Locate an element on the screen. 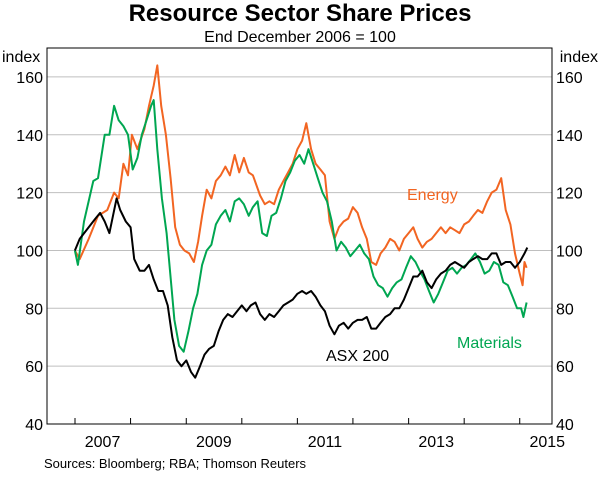 The image size is (600, 477). chart-subtitle: End December 2006 = 100 is located at coordinates (300, 37).